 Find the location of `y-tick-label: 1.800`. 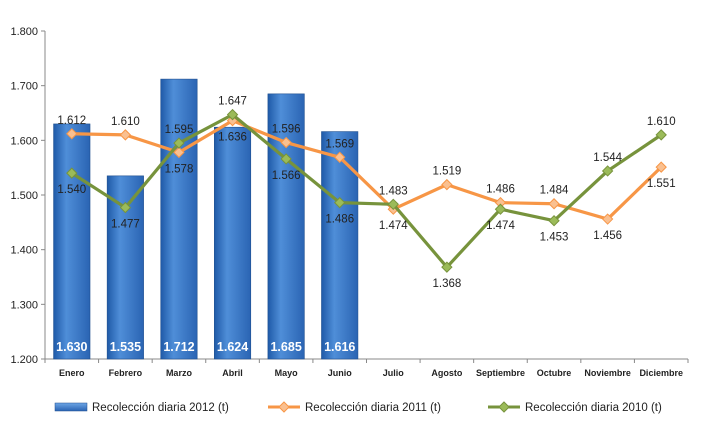

y-tick-label: 1.800 is located at coordinates (24, 32).